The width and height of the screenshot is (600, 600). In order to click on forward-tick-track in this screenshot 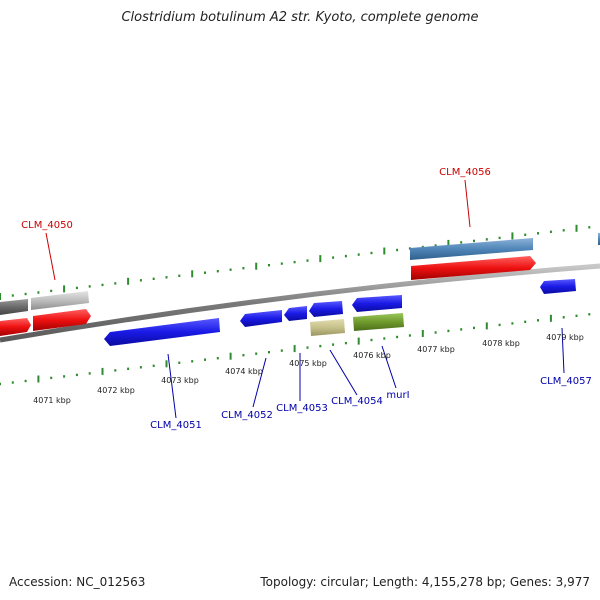, I will do `click(295, 262)`.